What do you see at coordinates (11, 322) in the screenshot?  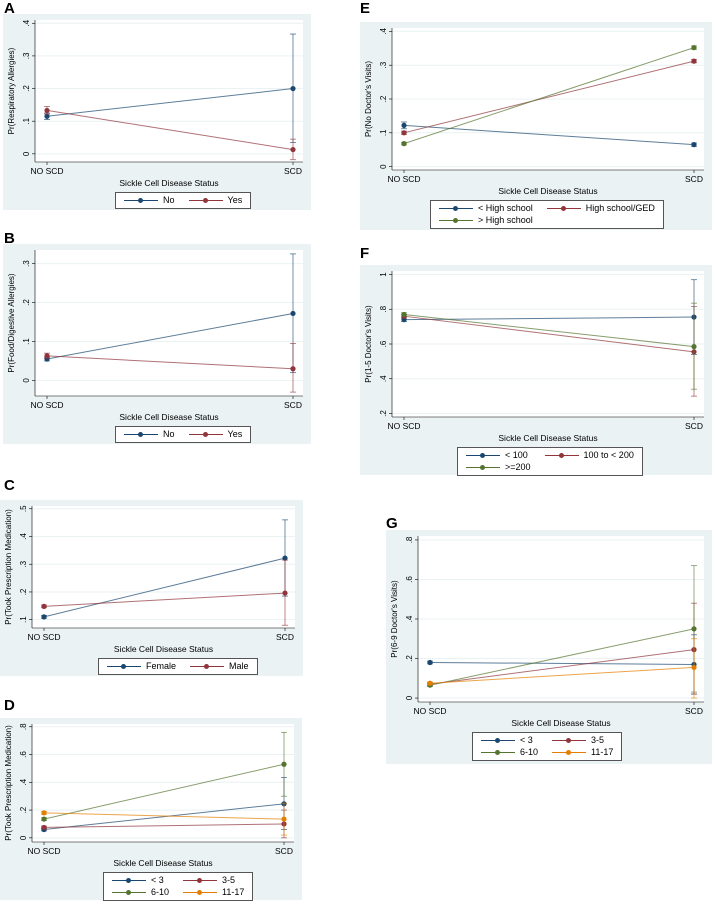 I see `y-axis-label: Pr(Food/Digestive Allergies)` at bounding box center [11, 322].